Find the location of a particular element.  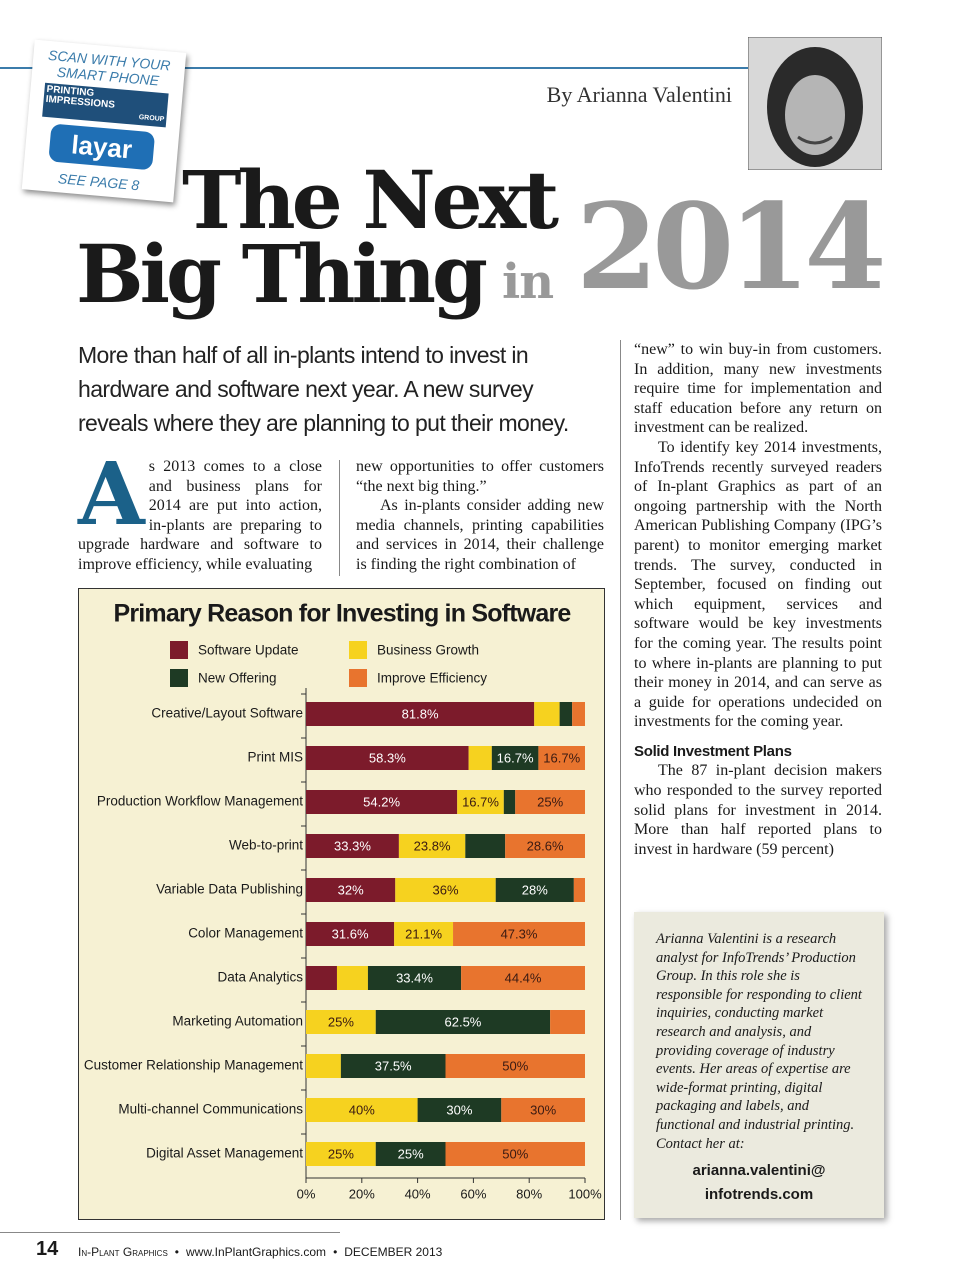

data-label: 30% is located at coordinates (459, 1109).